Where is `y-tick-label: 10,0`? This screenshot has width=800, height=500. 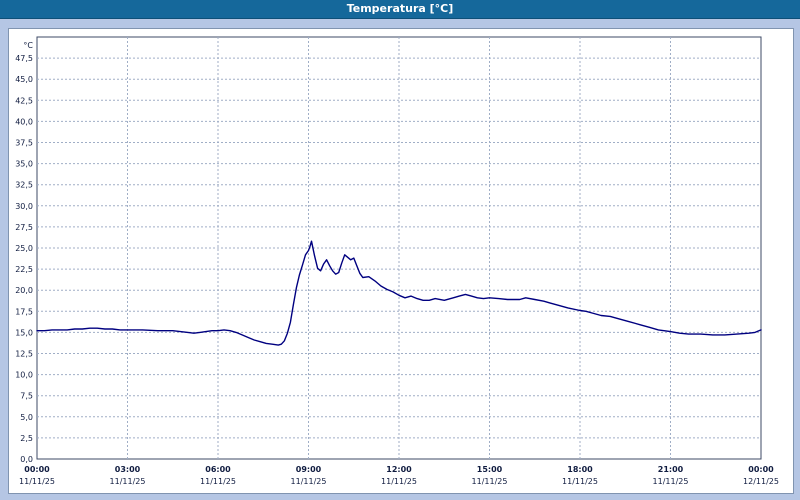 y-tick-label: 10,0 is located at coordinates (24, 375).